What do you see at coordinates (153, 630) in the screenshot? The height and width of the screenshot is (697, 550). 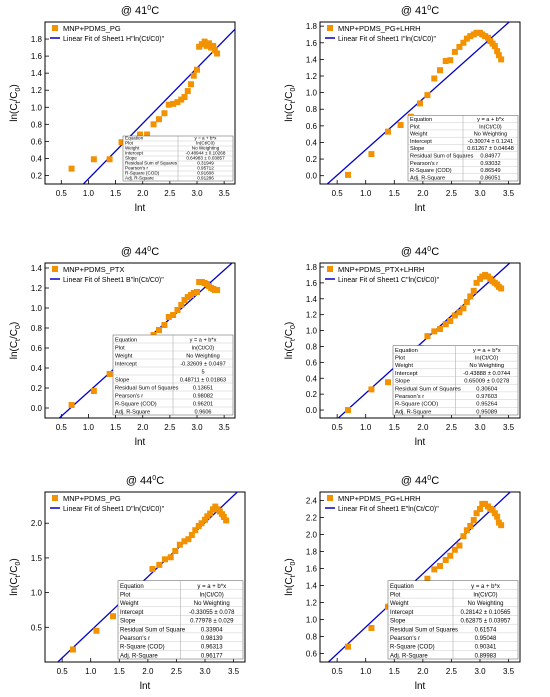 I see `stats-row-label: Residual Sum of Square` at bounding box center [153, 630].